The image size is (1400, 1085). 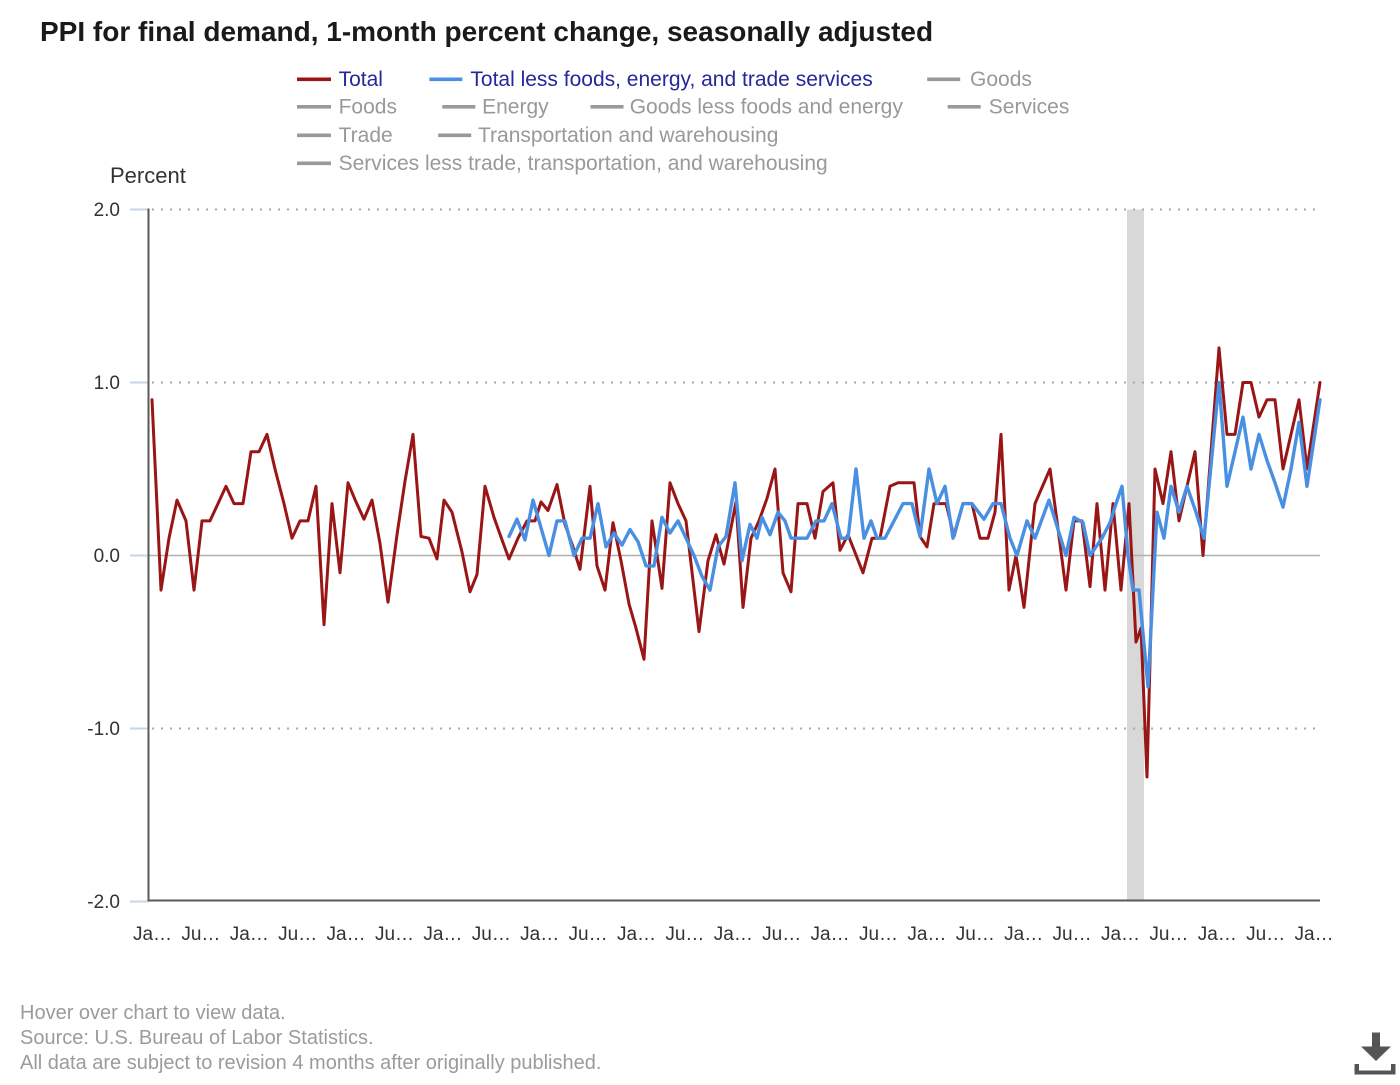 What do you see at coordinates (107, 556) in the screenshot?
I see `svg-text: 0.0` at bounding box center [107, 556].